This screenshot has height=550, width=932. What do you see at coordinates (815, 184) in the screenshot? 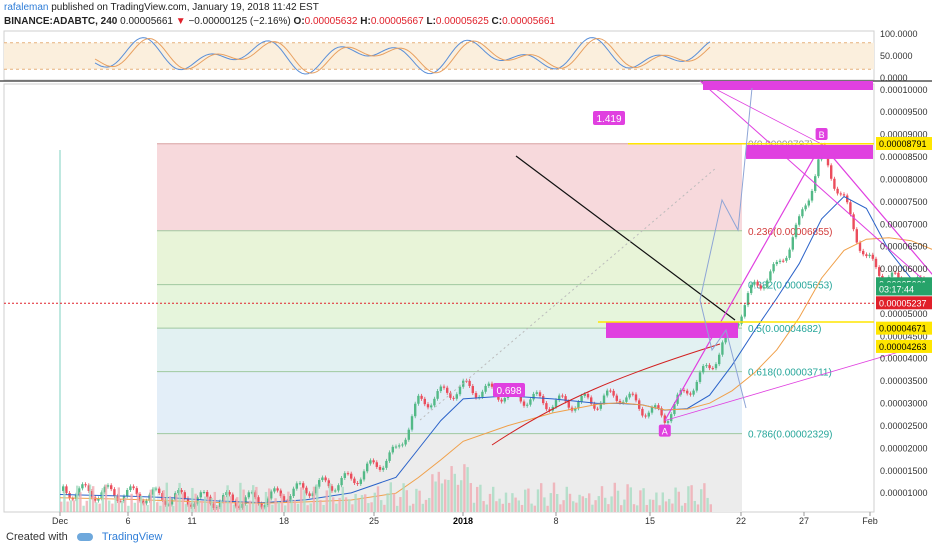
I see `projection-c` at bounding box center [815, 184].